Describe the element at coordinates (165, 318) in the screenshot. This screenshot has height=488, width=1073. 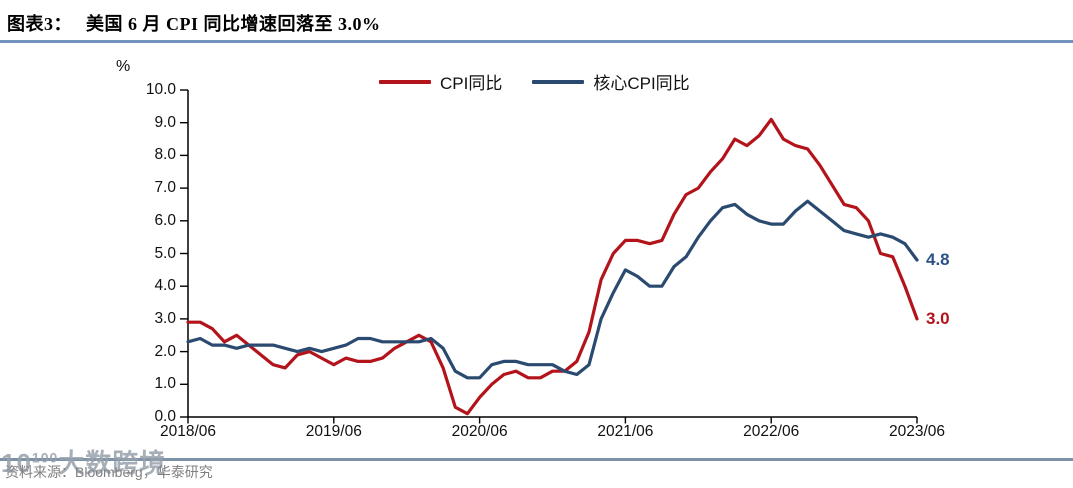
I see `y-axis-tick-label: 3.0` at that location.